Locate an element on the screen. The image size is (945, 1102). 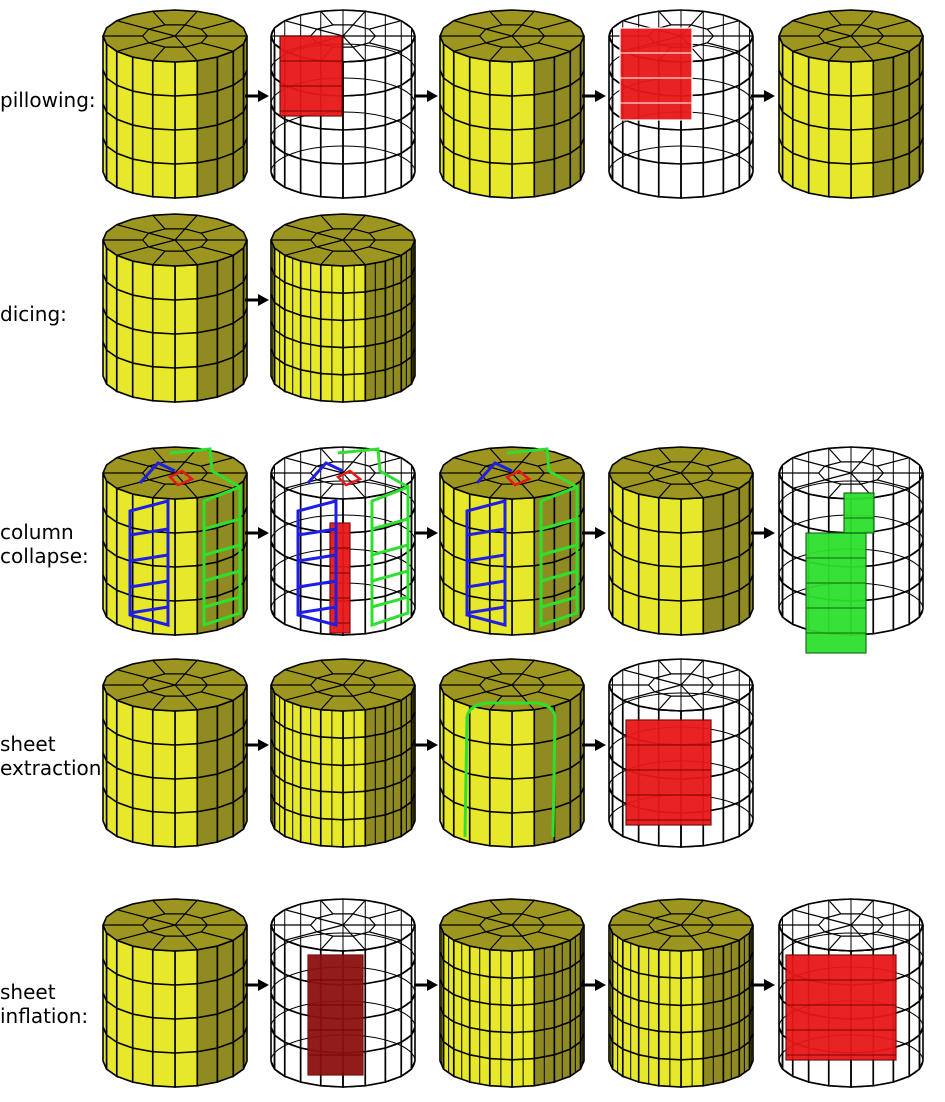
operation-label: sheet inflation: is located at coordinates (44, 1004).